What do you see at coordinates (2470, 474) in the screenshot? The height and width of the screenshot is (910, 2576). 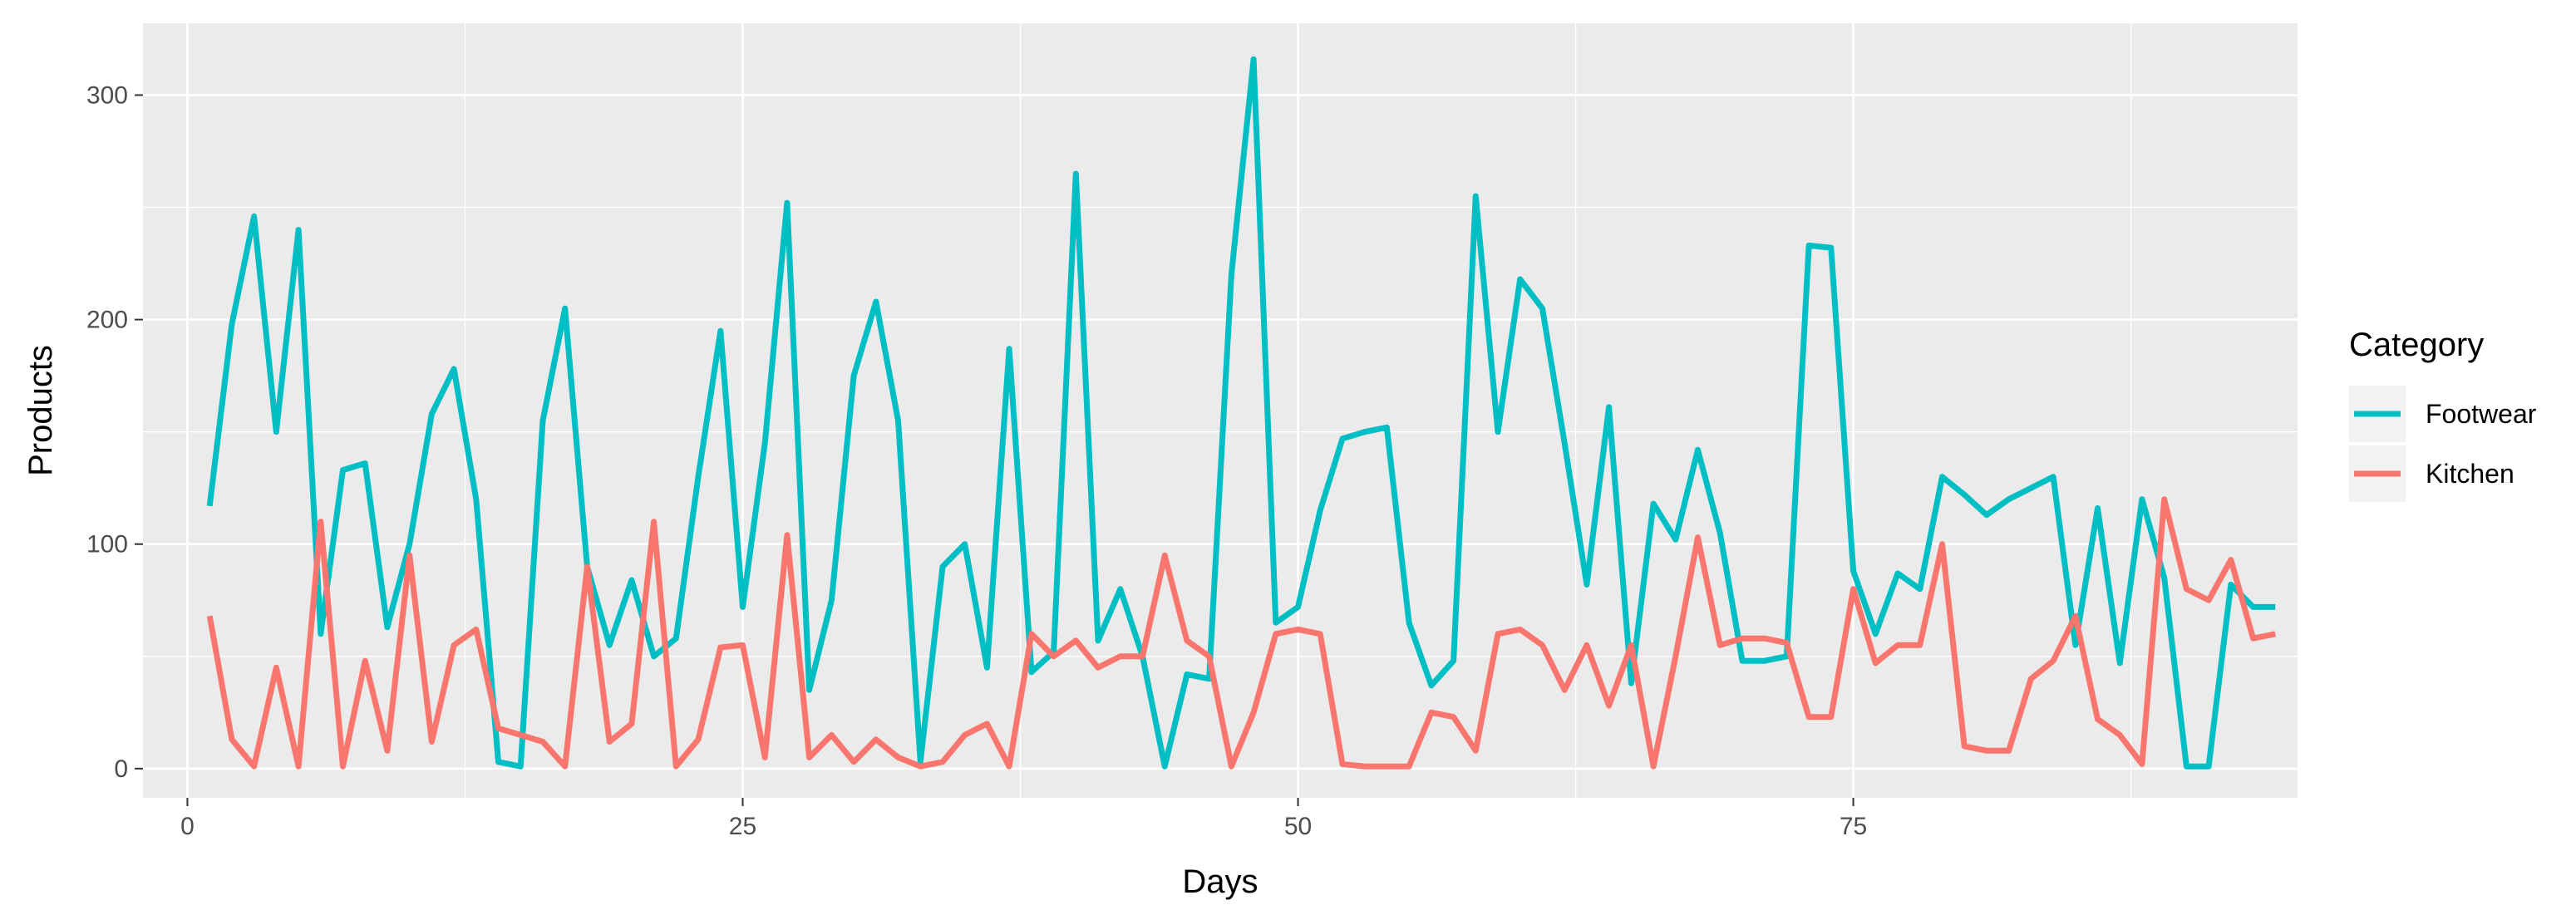 I see `legend-label: Kitchen` at bounding box center [2470, 474].